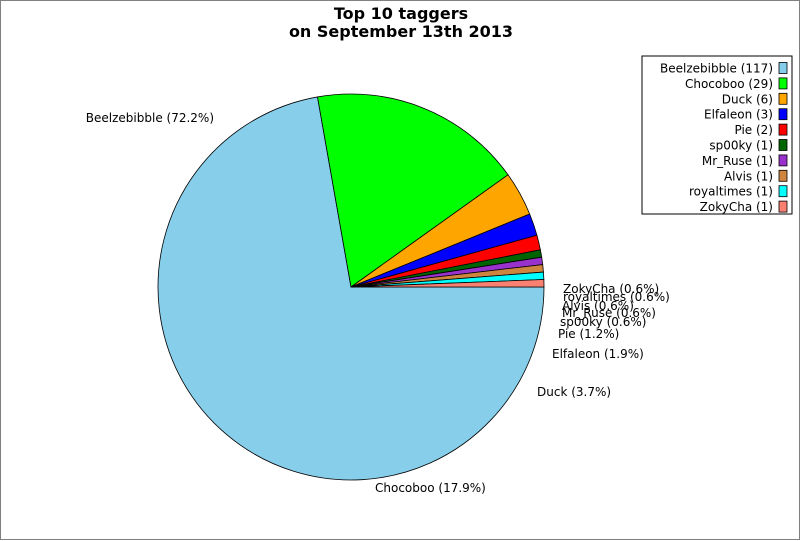 This screenshot has height=541, width=800. What do you see at coordinates (574, 392) in the screenshot?
I see `slice-label-duck: Duck (3.7%)` at bounding box center [574, 392].